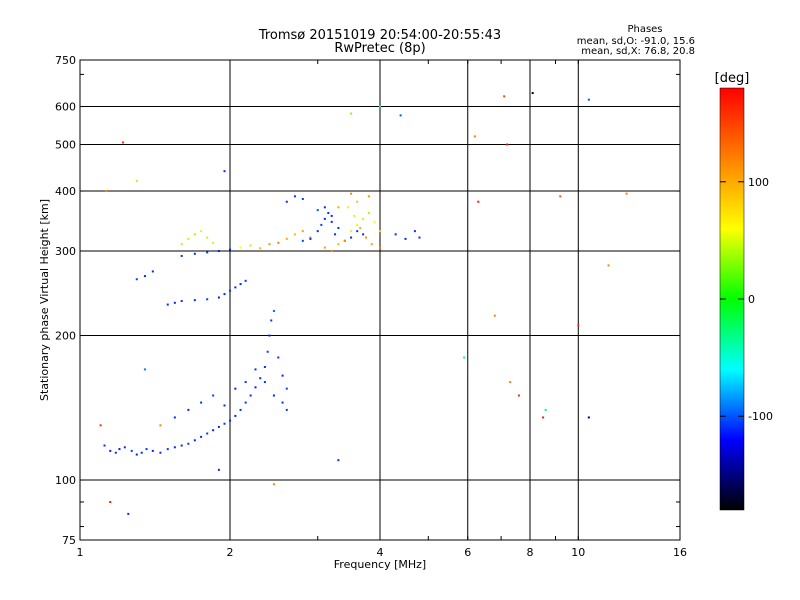 This screenshot has height=600, width=800. What do you see at coordinates (65, 145) in the screenshot?
I see `y-tick-label: 500` at bounding box center [65, 145].